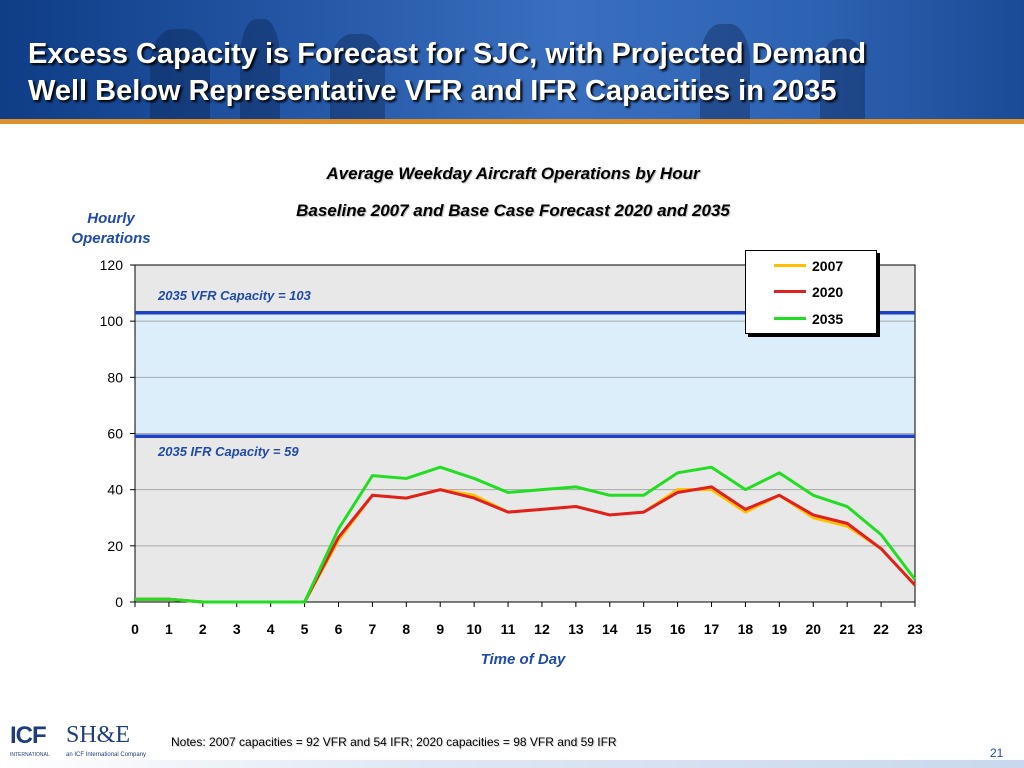 Image resolution: width=1024 pixels, height=768 pixels. What do you see at coordinates (780, 629) in the screenshot?
I see `x-tick-label-19: 19` at bounding box center [780, 629].